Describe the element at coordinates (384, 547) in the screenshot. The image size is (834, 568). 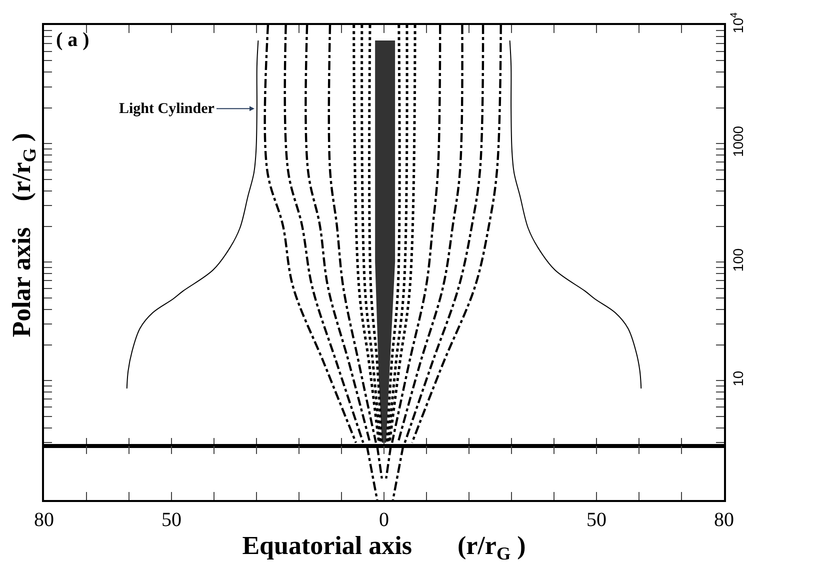
I see `x-axis-title: Equatorial axis (r/r$_{G}$ )` at that location.